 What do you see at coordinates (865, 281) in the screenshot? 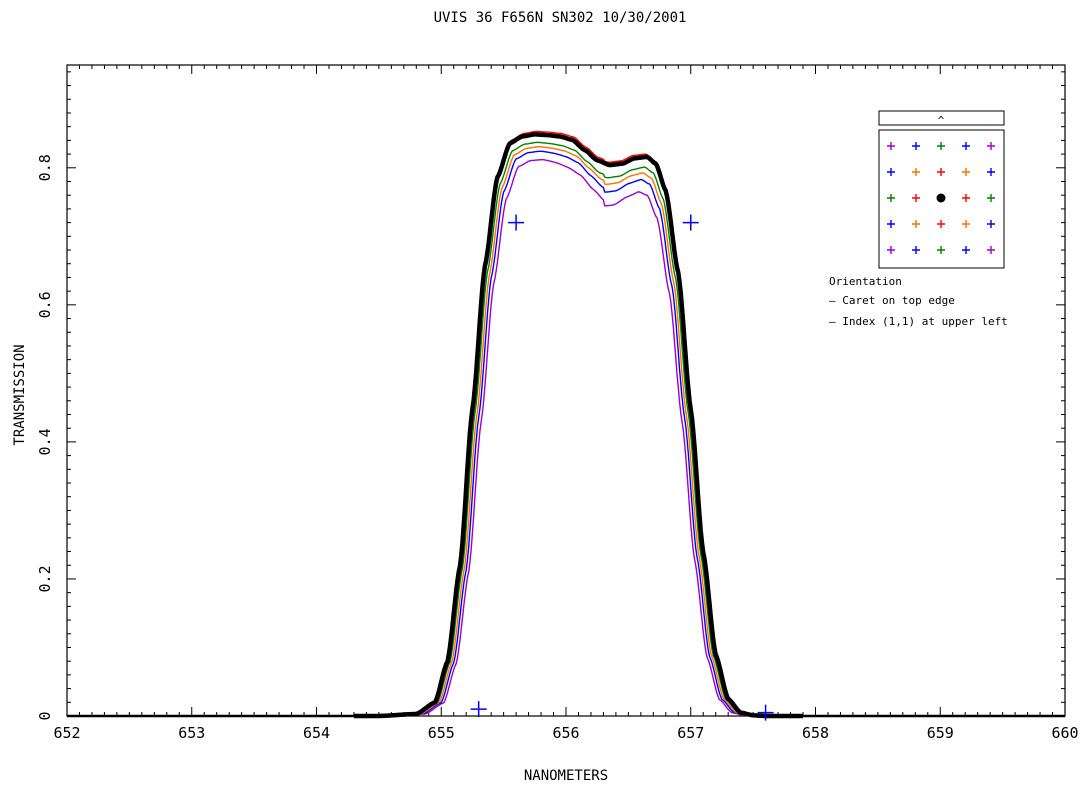
I see `orientation-heading: Orientation` at bounding box center [865, 281].